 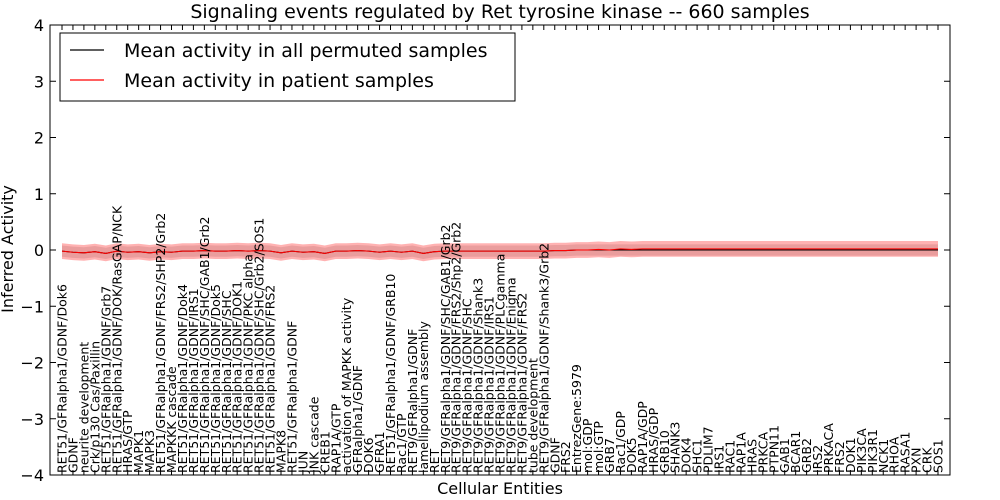 What do you see at coordinates (456, 347) in the screenshot?
I see `x-tick-label: RET9/GFRalpha1/GDNF/FRS2/Shp2/Grb2` at bounding box center [456, 347].